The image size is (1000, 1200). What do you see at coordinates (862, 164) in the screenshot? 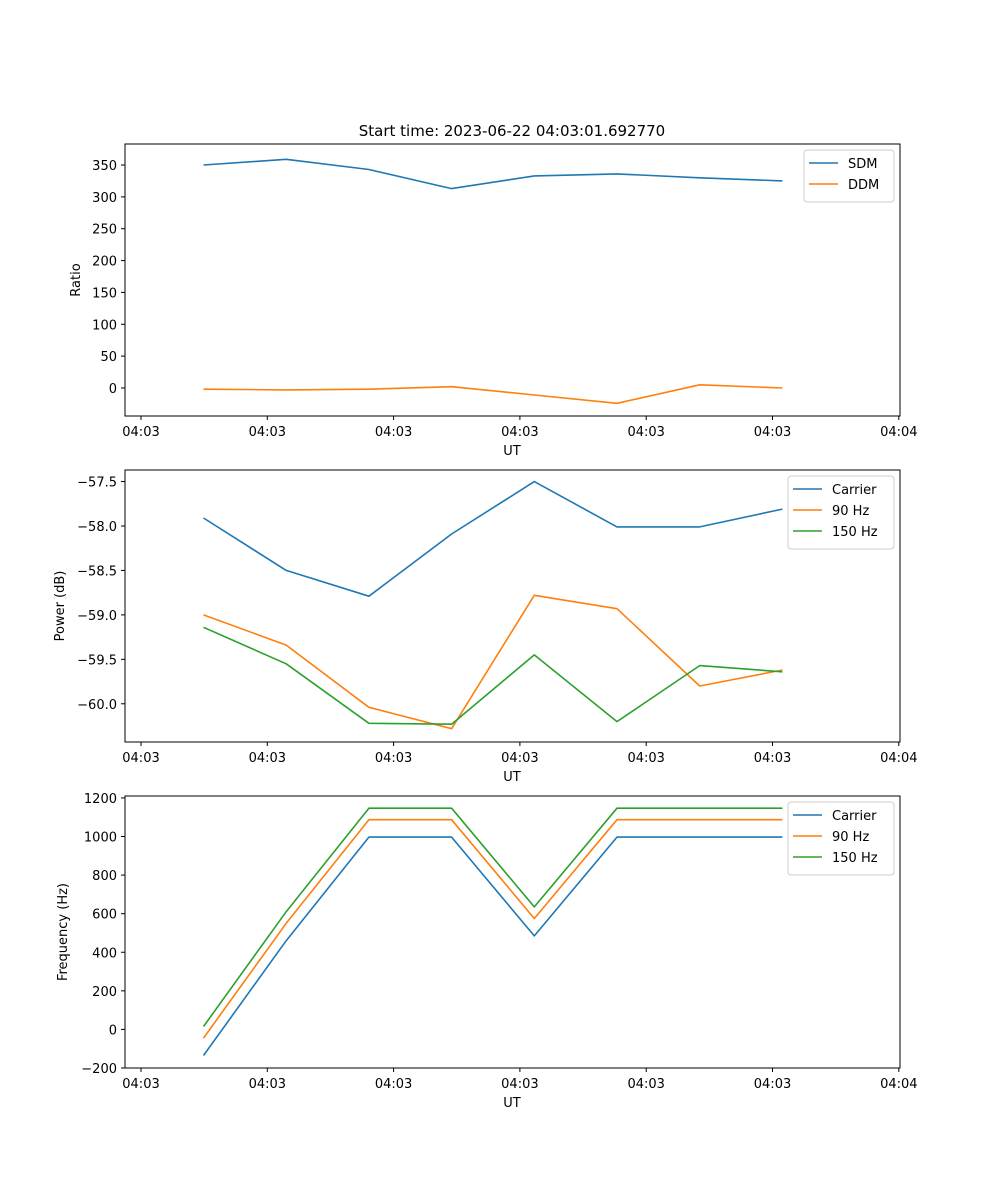
I see `legend-label: SDM` at bounding box center [862, 164].